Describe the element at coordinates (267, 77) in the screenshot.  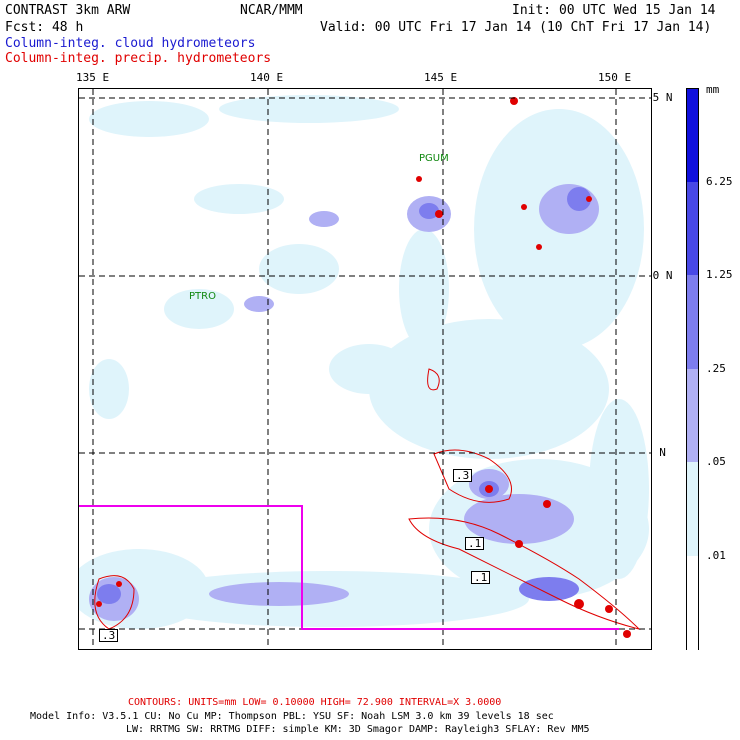
I see `lon-label-140: 140 E` at that location.